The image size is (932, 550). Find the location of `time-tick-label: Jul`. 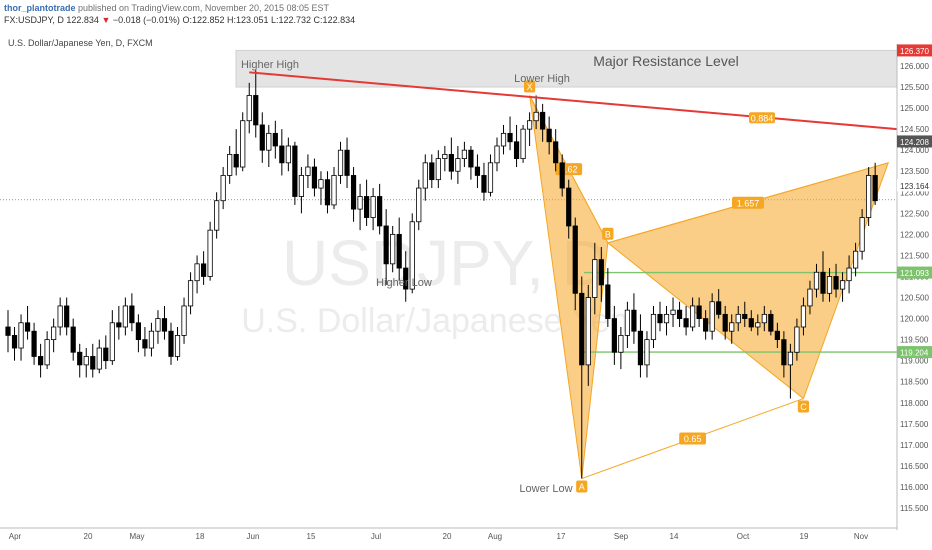

time-tick-label: Jul is located at coordinates (376, 536).